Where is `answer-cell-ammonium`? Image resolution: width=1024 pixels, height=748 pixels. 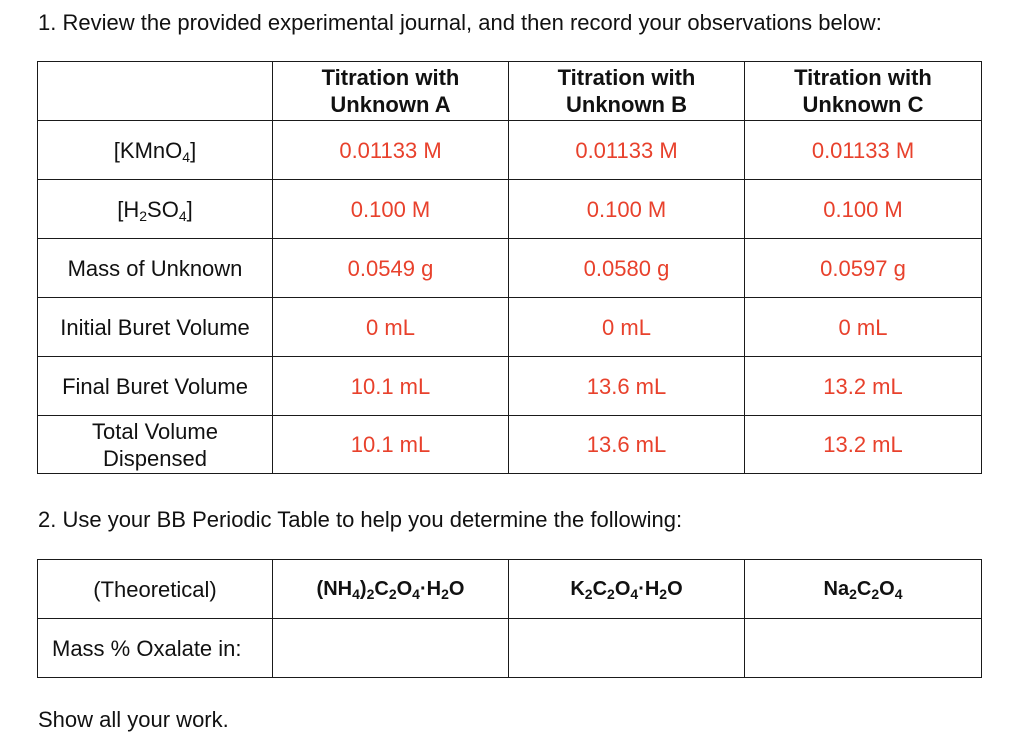 answer-cell-ammonium is located at coordinates (390, 648).